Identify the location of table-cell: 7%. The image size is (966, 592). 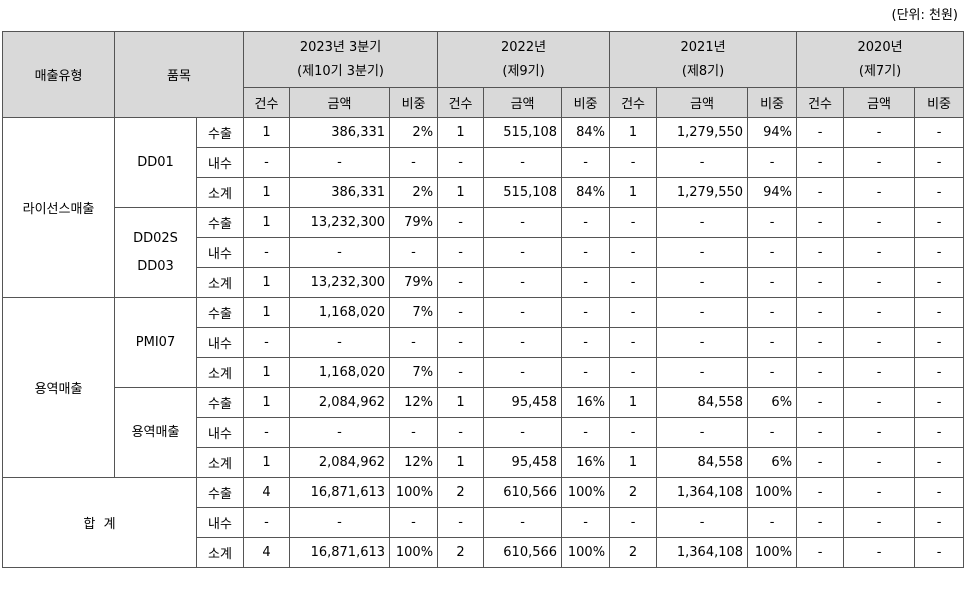
(414, 312).